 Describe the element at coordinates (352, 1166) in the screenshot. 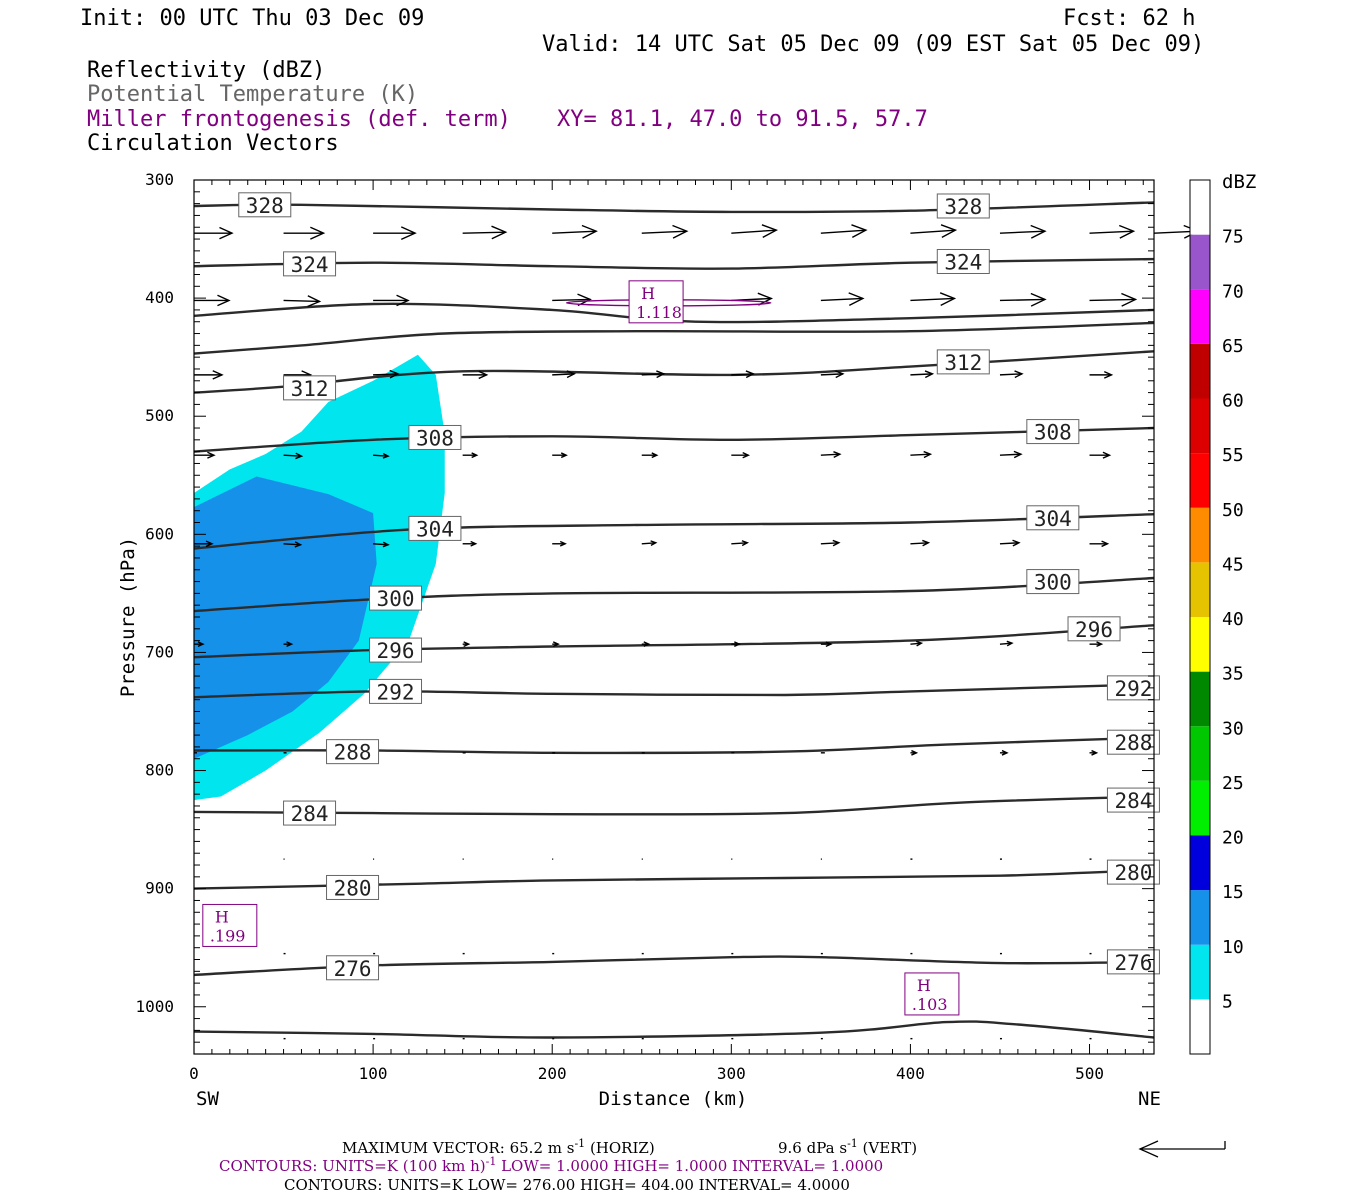

I see `contours1-a: CONTOURS: UNITS=K (100 km h)` at that location.